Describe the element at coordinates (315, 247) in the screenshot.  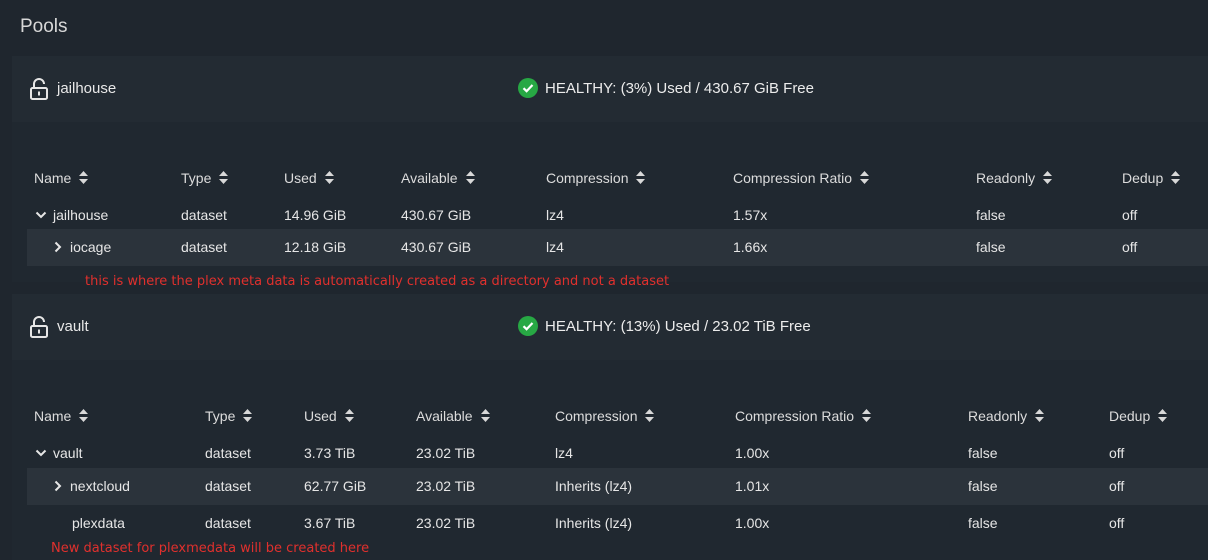
I see `used-cell: 12.18 GiB` at that location.